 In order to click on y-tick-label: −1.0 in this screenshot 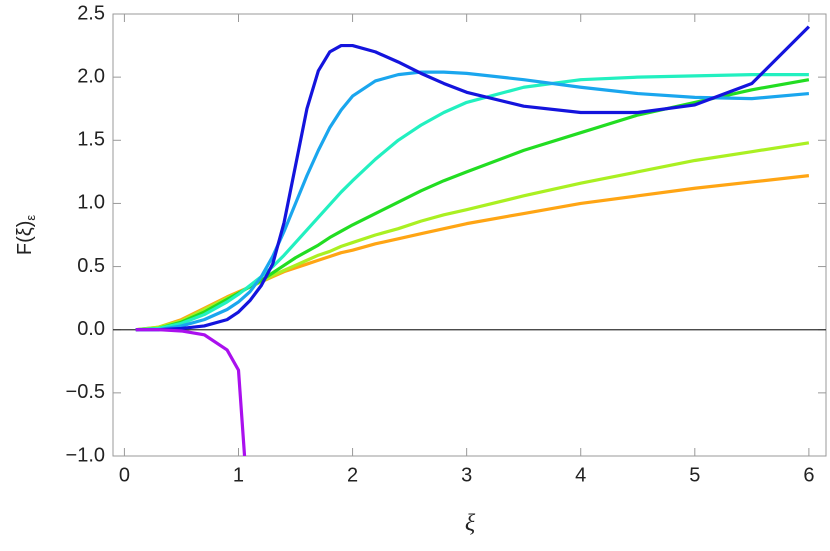, I will do `click(85, 455)`.